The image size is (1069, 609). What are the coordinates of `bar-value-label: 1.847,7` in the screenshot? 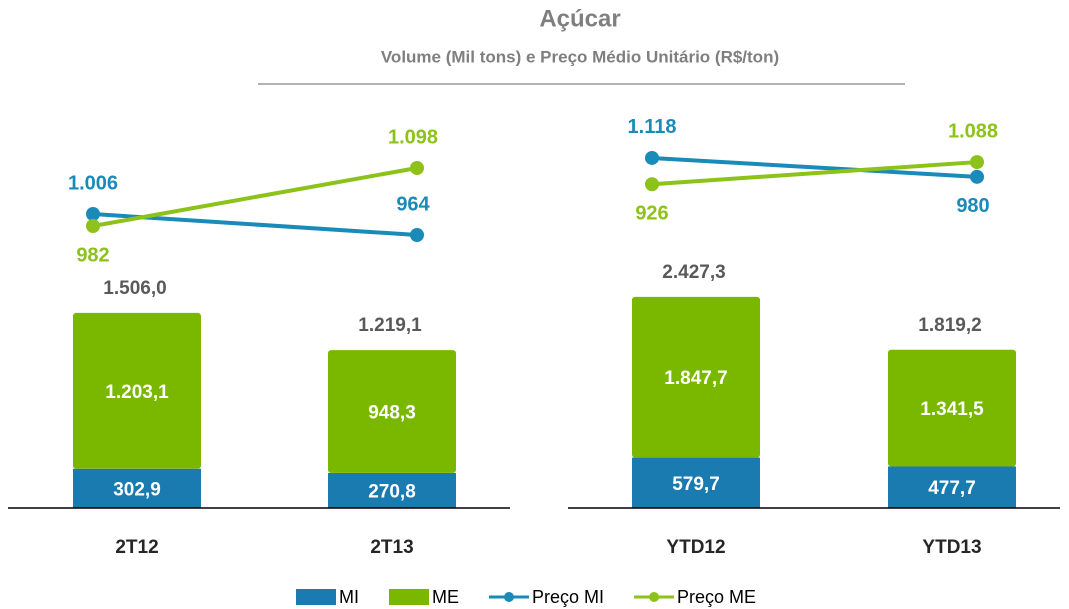 It's located at (695, 378).